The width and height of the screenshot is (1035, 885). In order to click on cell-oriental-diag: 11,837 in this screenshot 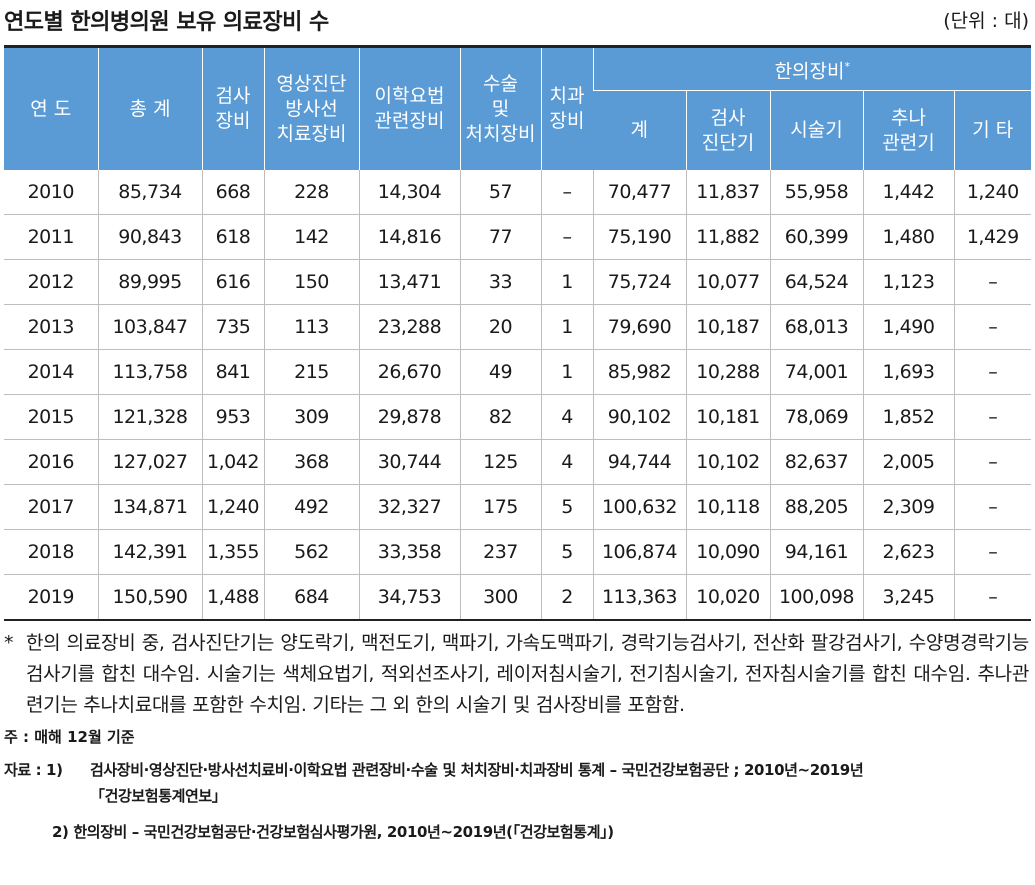, I will do `click(727, 192)`.